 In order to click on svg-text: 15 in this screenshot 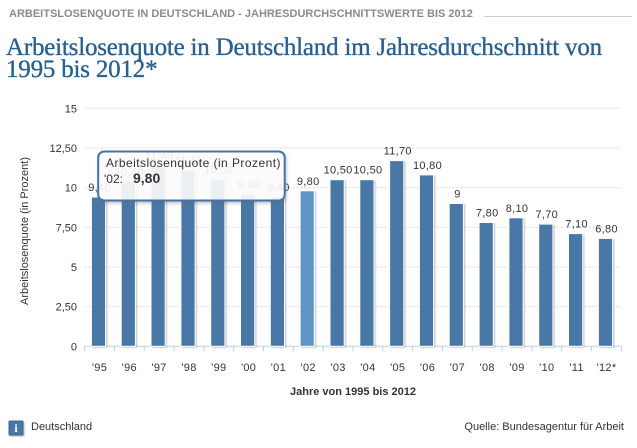, I will do `click(71, 109)`.